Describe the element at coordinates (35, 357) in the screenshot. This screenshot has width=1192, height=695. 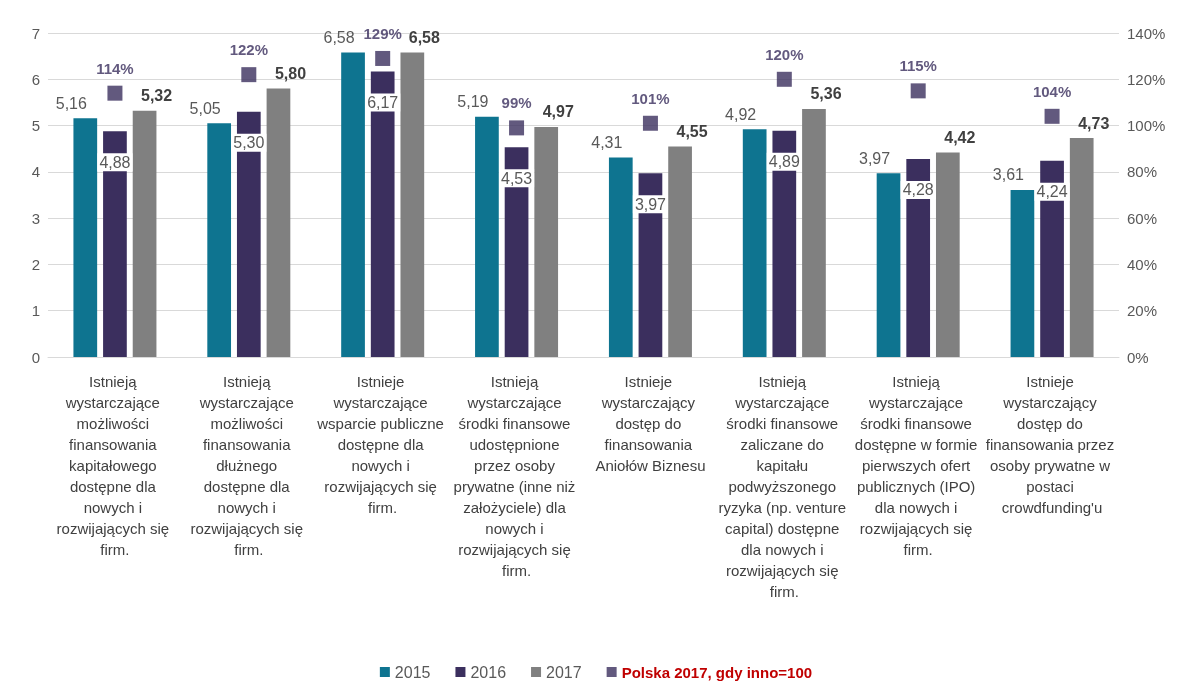
I see `y-tick-label: 0` at that location.